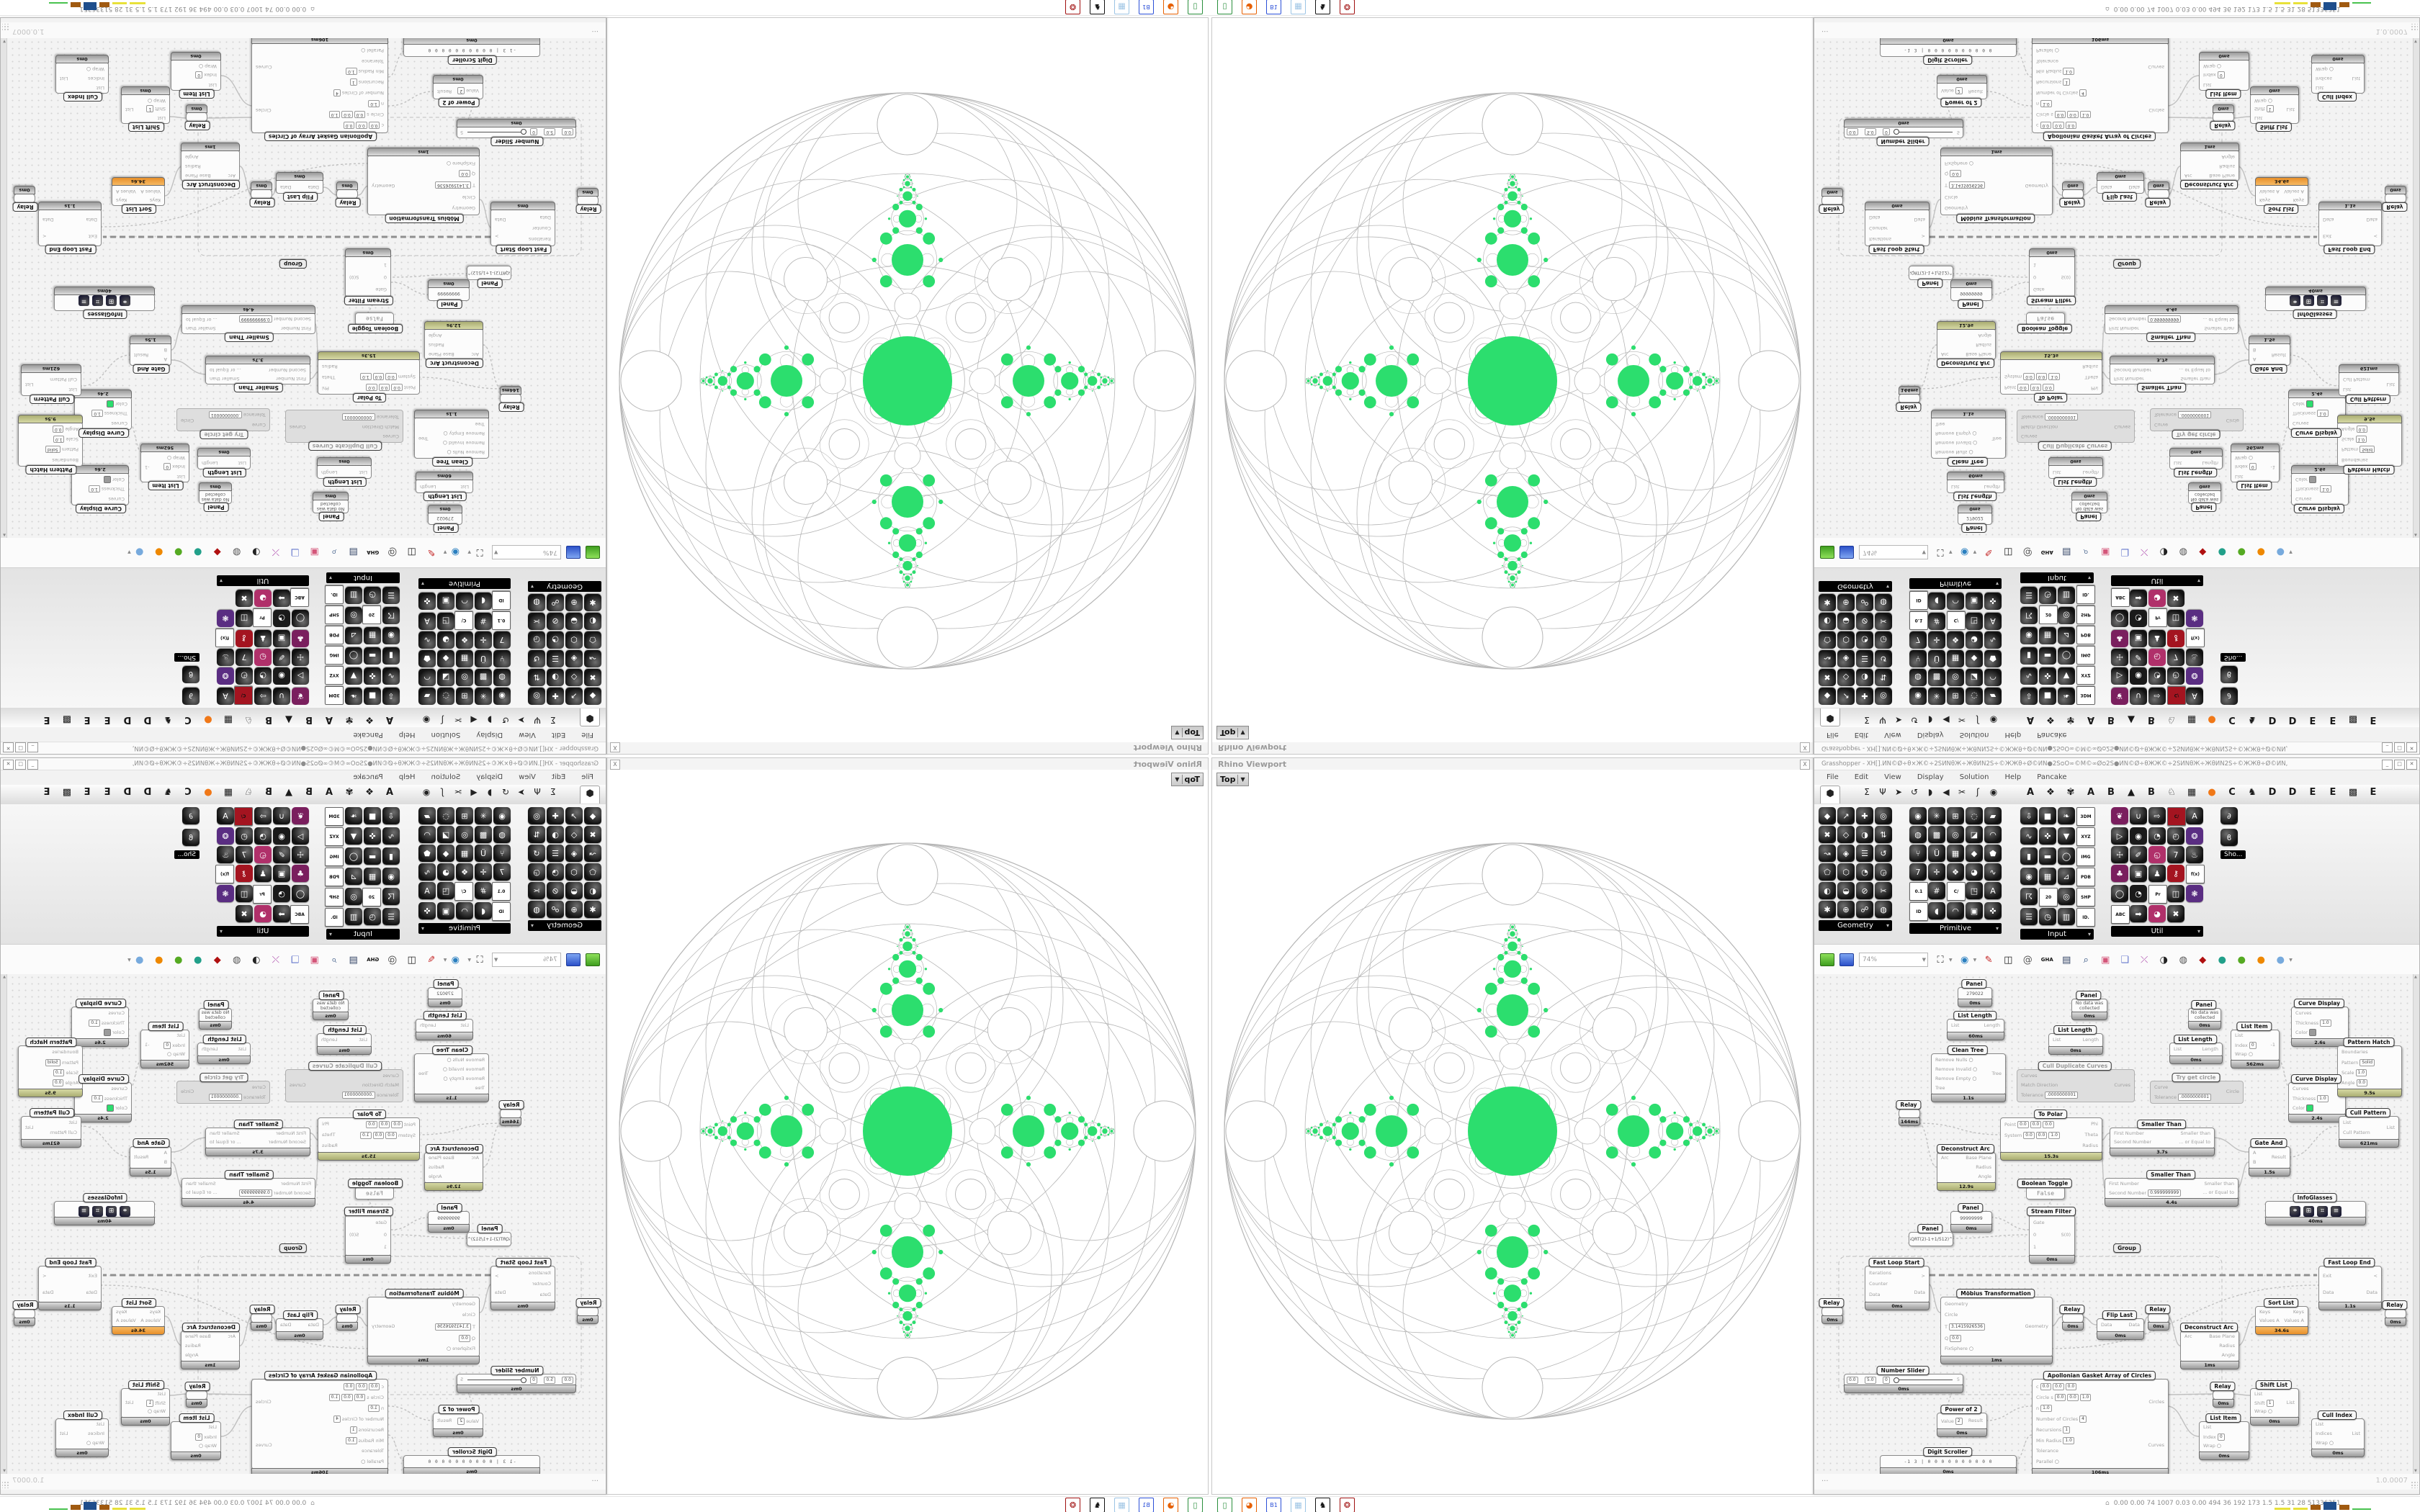 This screenshot has width=2420, height=1512. I want to click on tab-plugin-17: E, so click(2373, 792).